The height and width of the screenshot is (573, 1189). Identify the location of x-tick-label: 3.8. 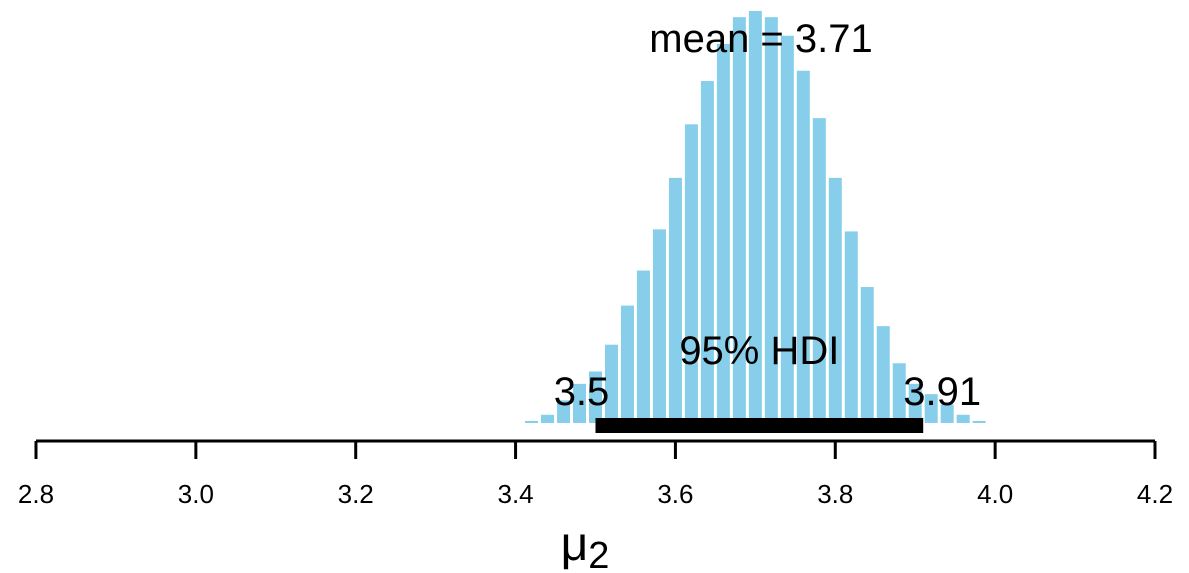
(835, 494).